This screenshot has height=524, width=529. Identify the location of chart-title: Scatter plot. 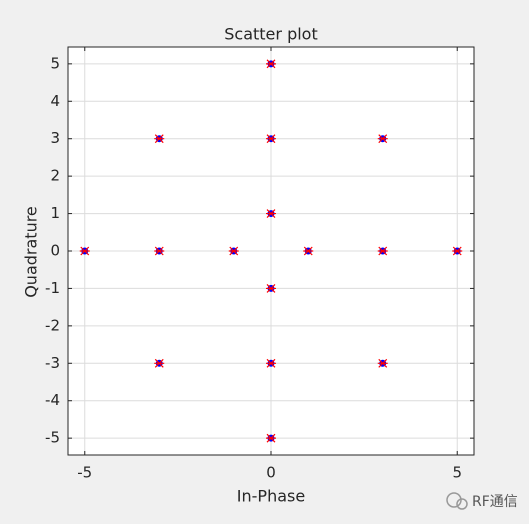
(270, 34).